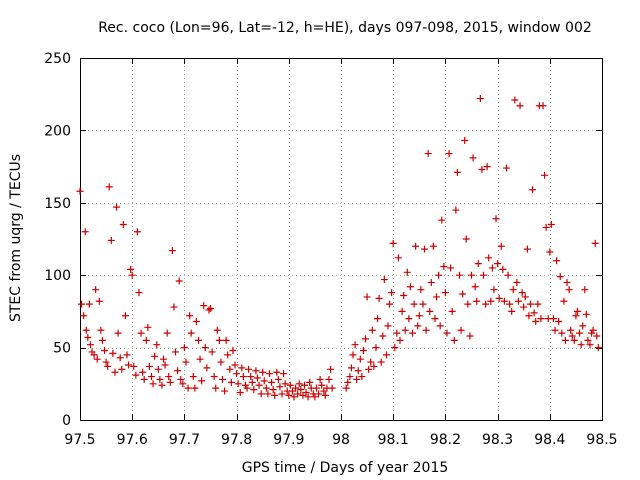  Describe the element at coordinates (184, 440) in the screenshot. I see `x-tick-label: 97.7` at that location.